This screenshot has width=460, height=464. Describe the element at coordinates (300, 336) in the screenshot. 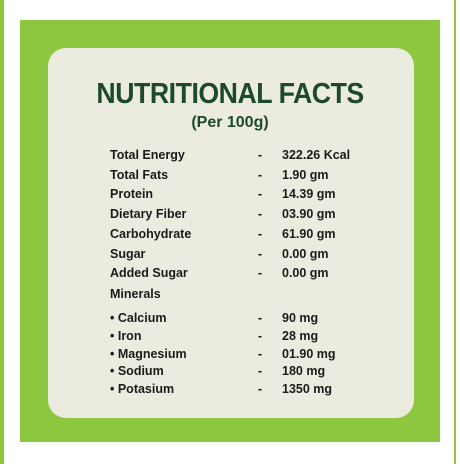

I see `mineral-value: 28 mg` at that location.